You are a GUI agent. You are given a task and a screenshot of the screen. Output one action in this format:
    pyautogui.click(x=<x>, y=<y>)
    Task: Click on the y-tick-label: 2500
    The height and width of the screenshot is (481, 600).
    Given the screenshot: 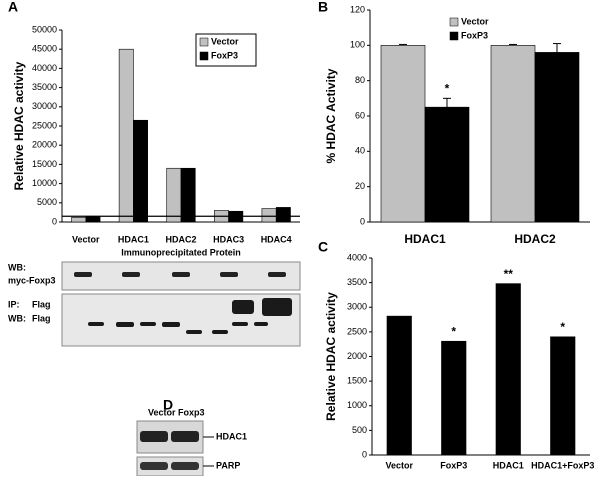 What is the action you would take?
    pyautogui.click(x=357, y=331)
    